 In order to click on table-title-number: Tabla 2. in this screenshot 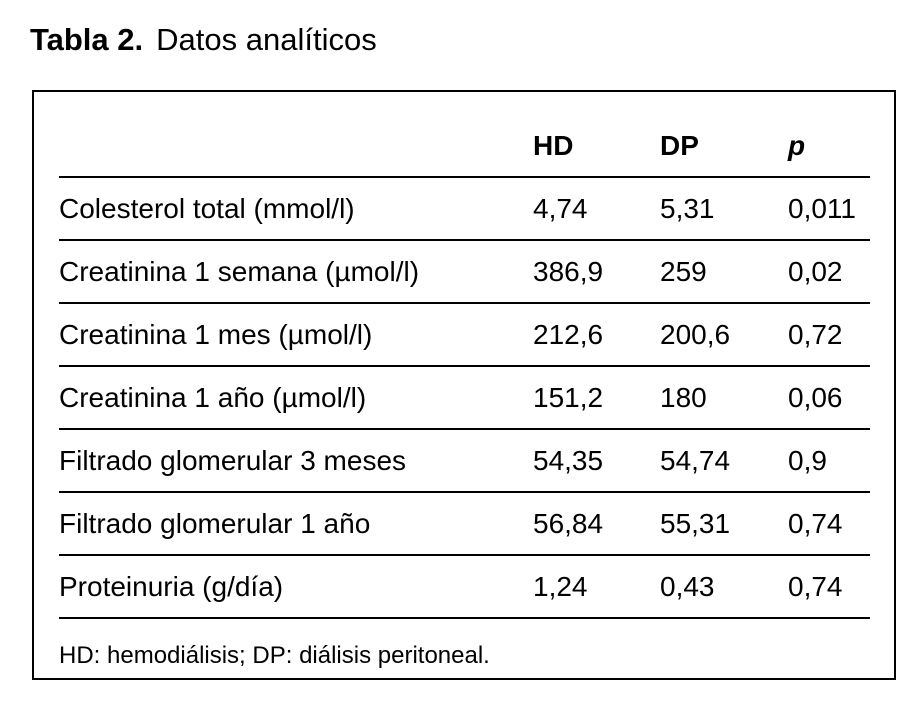, I will do `click(87, 39)`.